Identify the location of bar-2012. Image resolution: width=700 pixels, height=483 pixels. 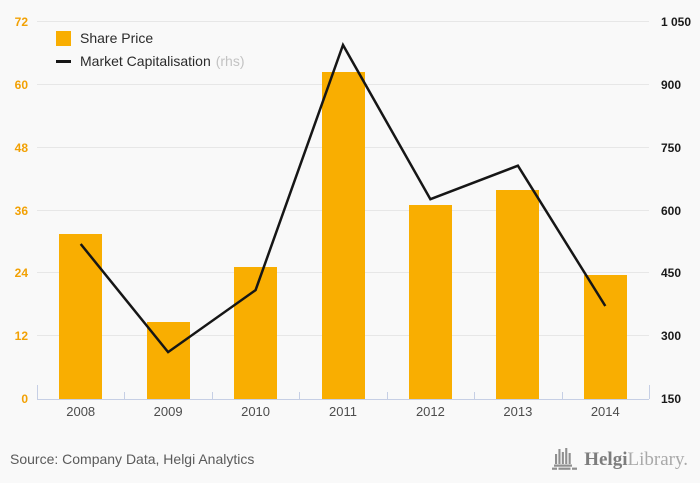
(430, 301).